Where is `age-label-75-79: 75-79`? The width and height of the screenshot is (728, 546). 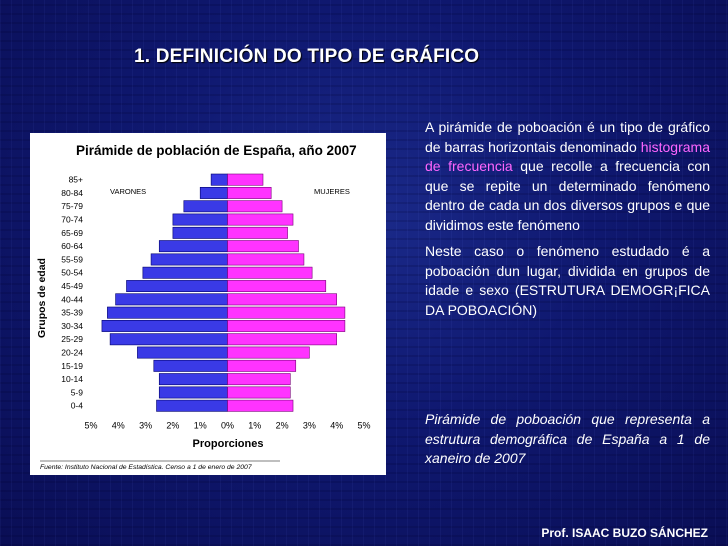 age-label-75-79: 75-79 is located at coordinates (72, 206).